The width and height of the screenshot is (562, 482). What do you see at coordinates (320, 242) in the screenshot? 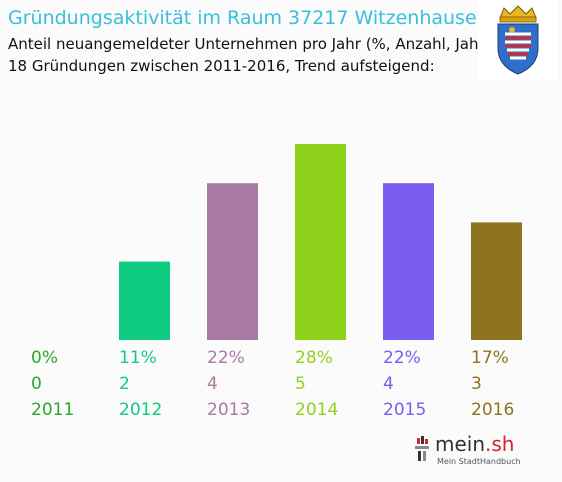
I see `bar-2014` at bounding box center [320, 242].